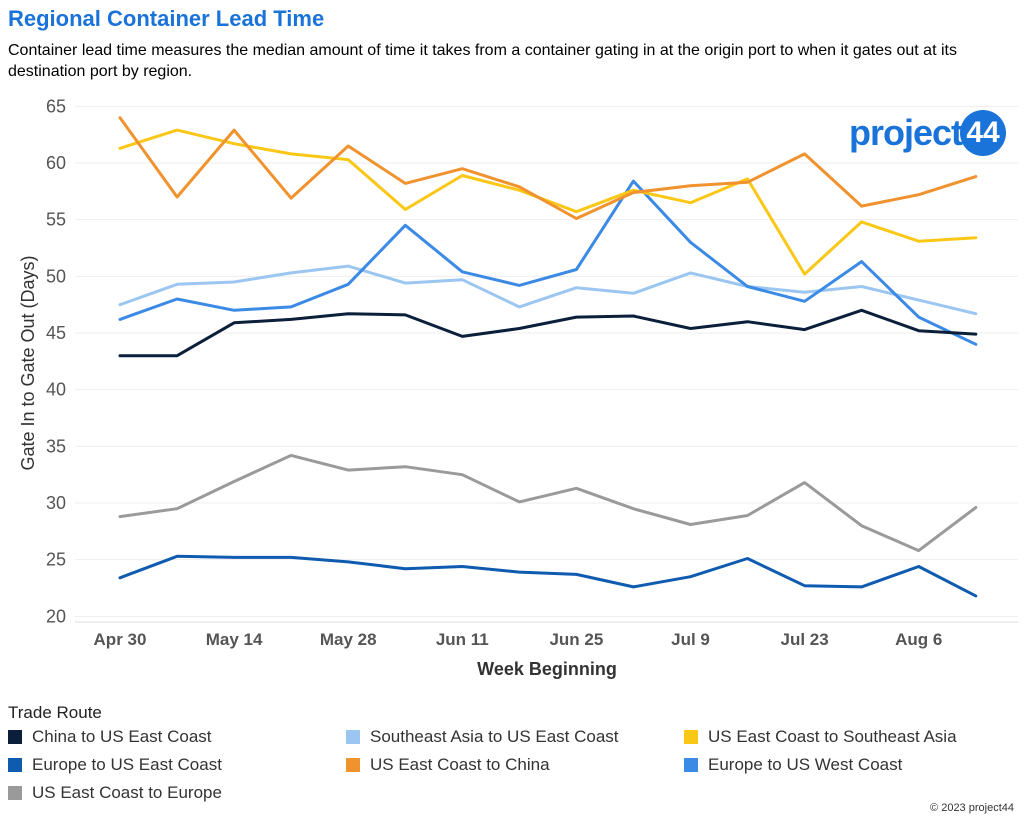 The width and height of the screenshot is (1024, 819). What do you see at coordinates (832, 736) in the screenshot?
I see `legend-label: US East Coast to Southeast Asia` at bounding box center [832, 736].